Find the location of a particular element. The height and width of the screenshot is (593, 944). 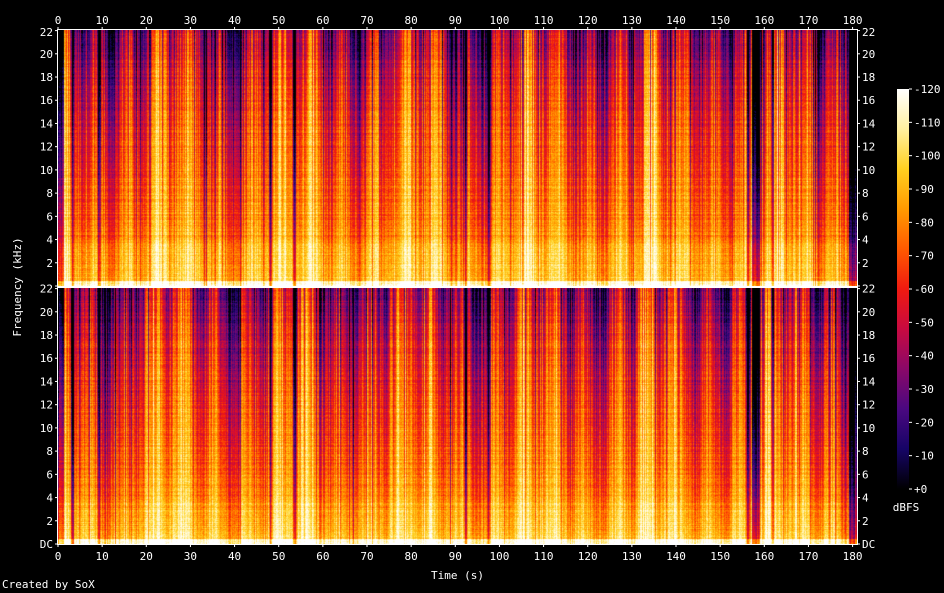

x-tick-label: 140 is located at coordinates (676, 556).